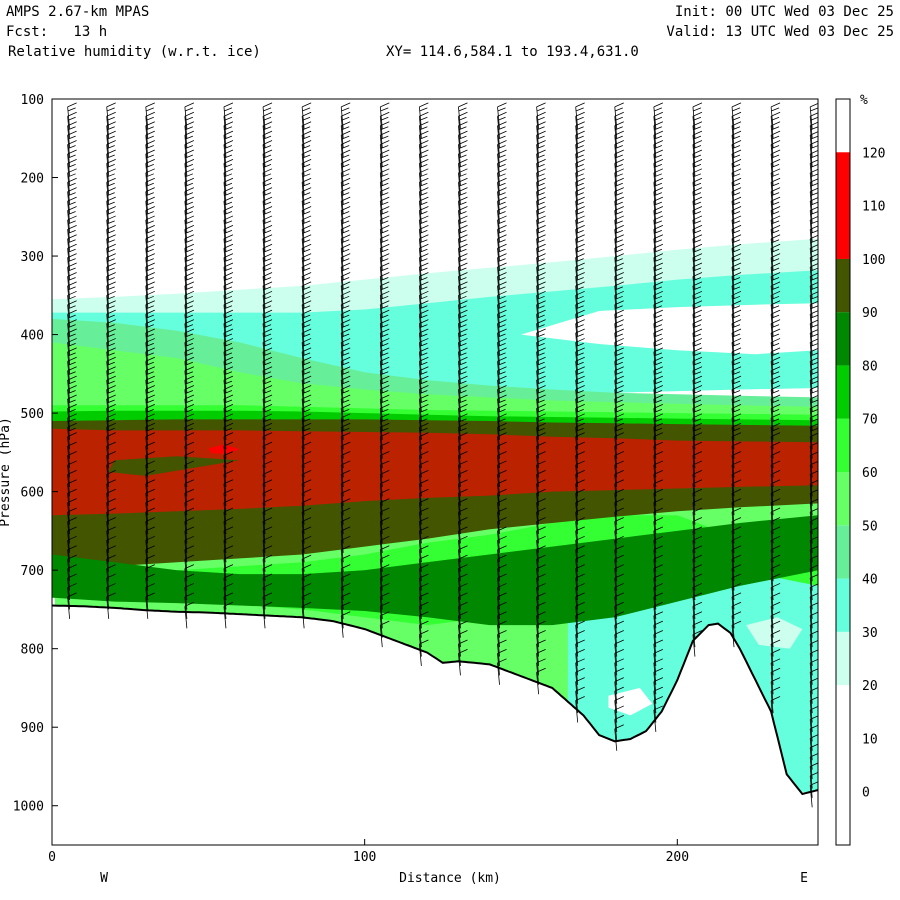 This screenshot has width=900, height=900. Describe the element at coordinates (450, 878) in the screenshot. I see `x-axis-label: Distance (km)` at that location.